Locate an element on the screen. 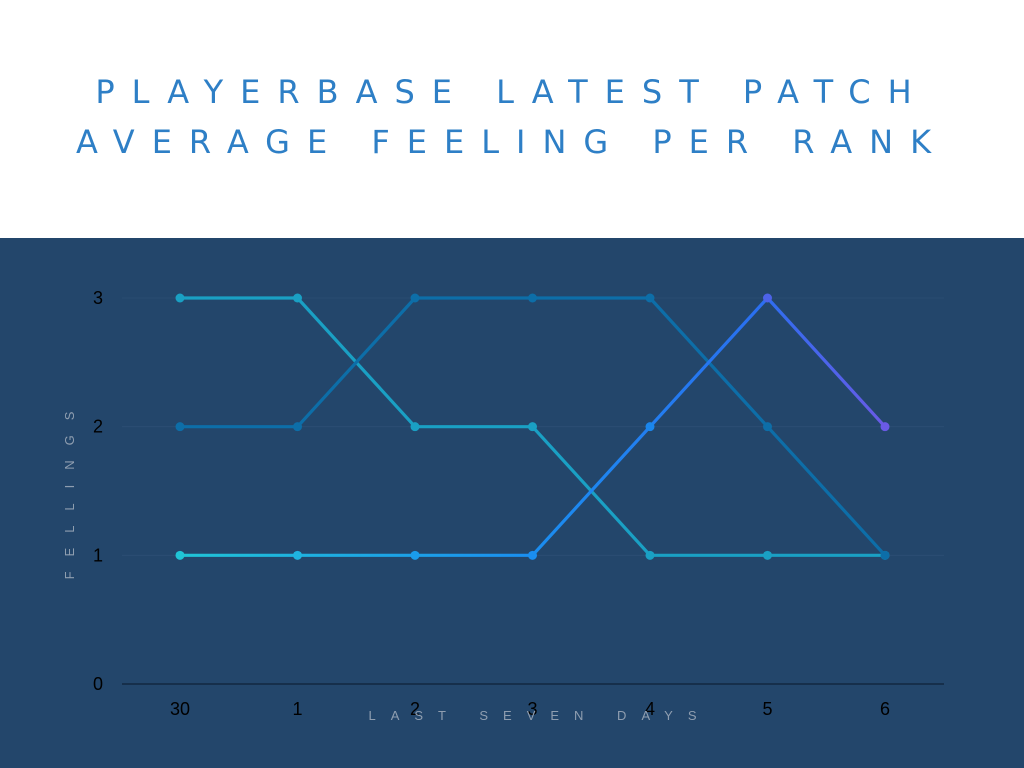 Image resolution: width=1024 pixels, height=768 pixels. x-tick-labels: 30 1 2 3 4 5 6 is located at coordinates (530, 709).